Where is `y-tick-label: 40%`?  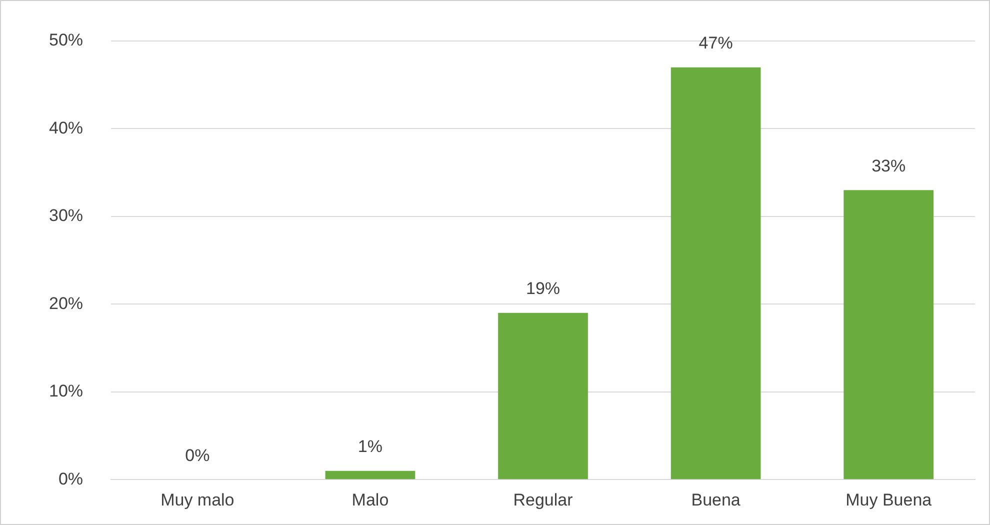 y-tick-label: 40% is located at coordinates (66, 128).